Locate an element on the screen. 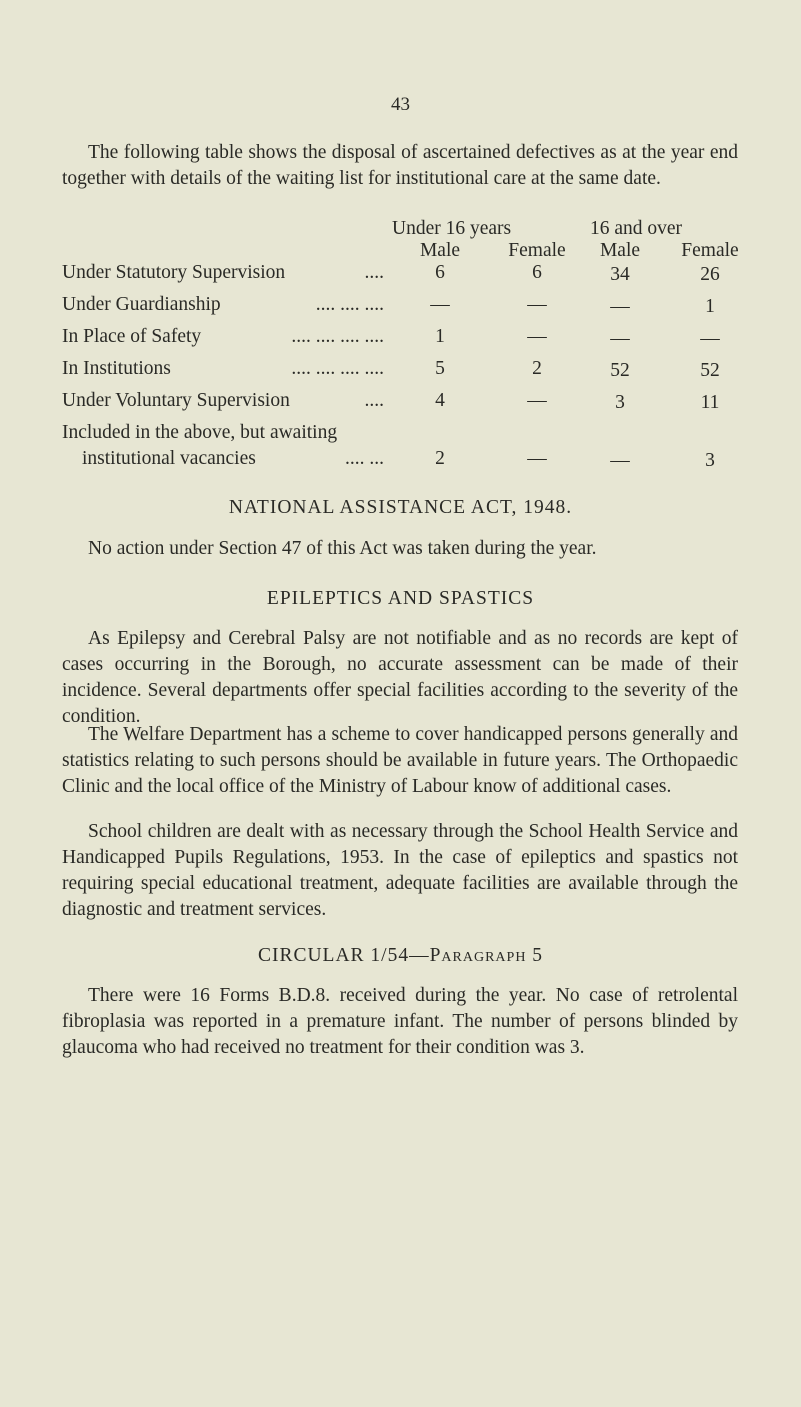 Image resolution: width=801 pixels, height=1407 pixels. section-heading: CIRCULAR 1/54—Paragraph 5 is located at coordinates (400, 956).